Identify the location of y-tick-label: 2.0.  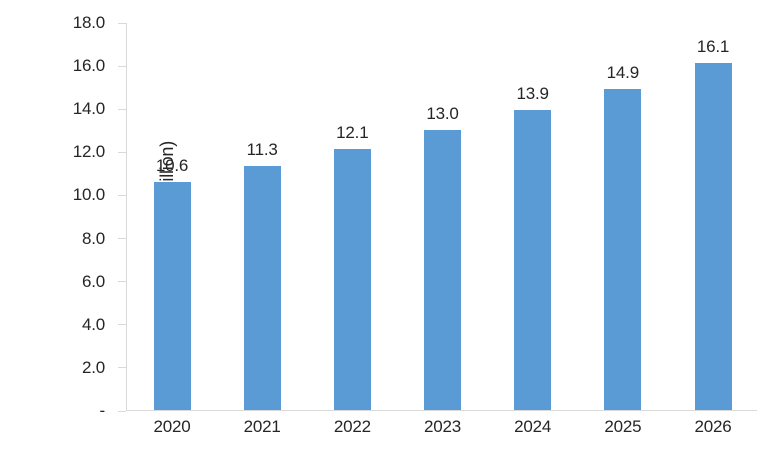
(93, 367).